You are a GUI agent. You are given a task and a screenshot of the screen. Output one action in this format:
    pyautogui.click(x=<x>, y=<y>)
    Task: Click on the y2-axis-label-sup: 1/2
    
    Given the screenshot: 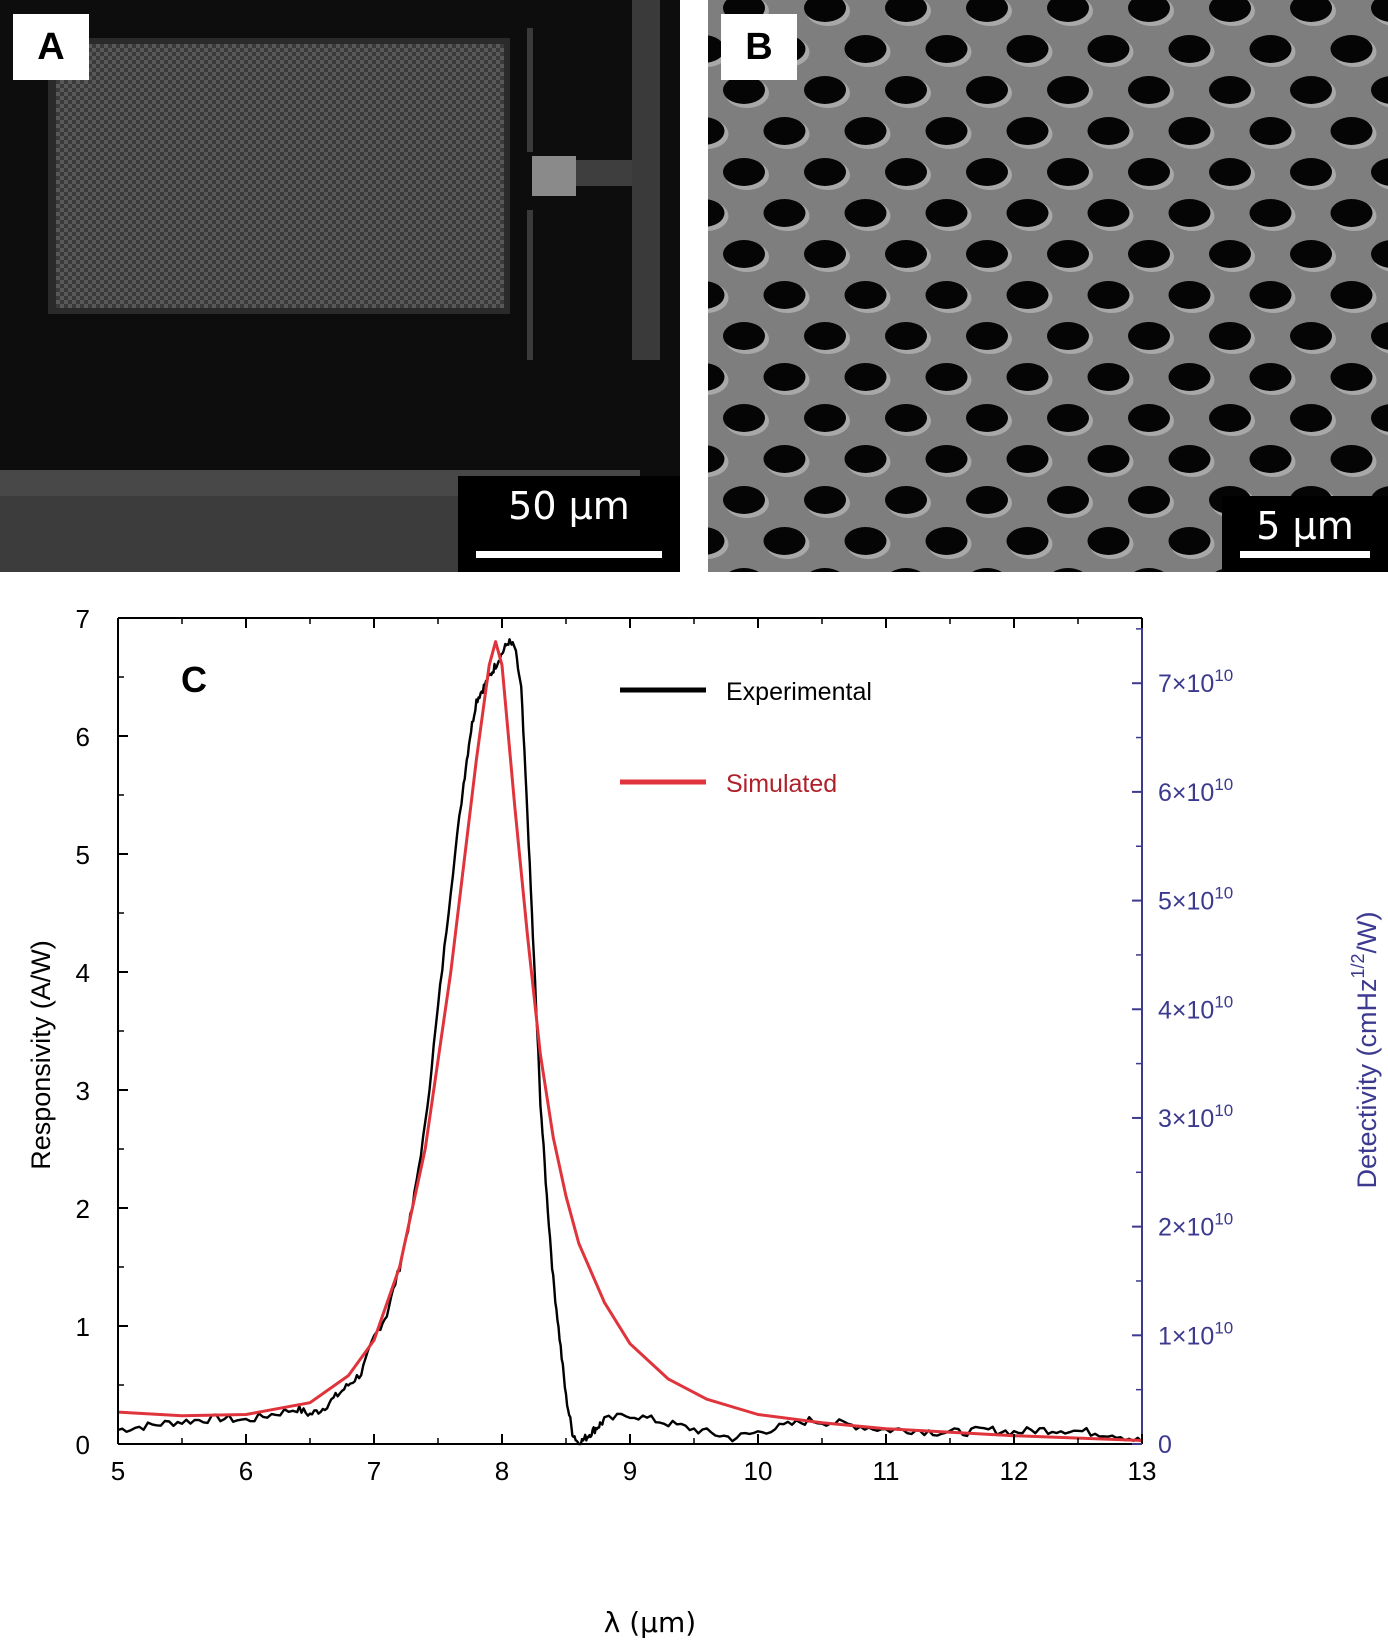 What is the action you would take?
    pyautogui.click(x=1358, y=965)
    